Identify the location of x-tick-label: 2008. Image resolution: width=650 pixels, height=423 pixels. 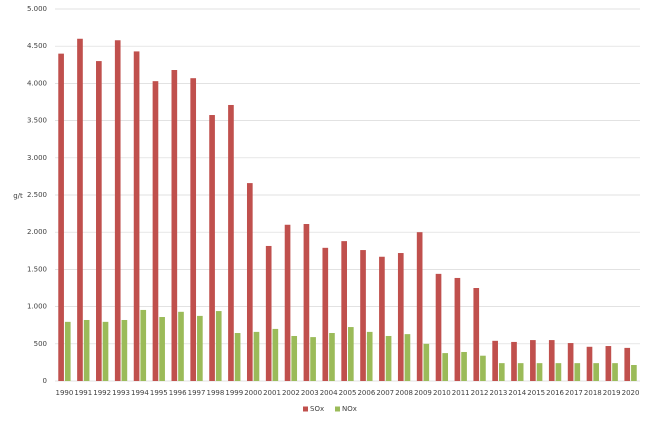
(404, 393).